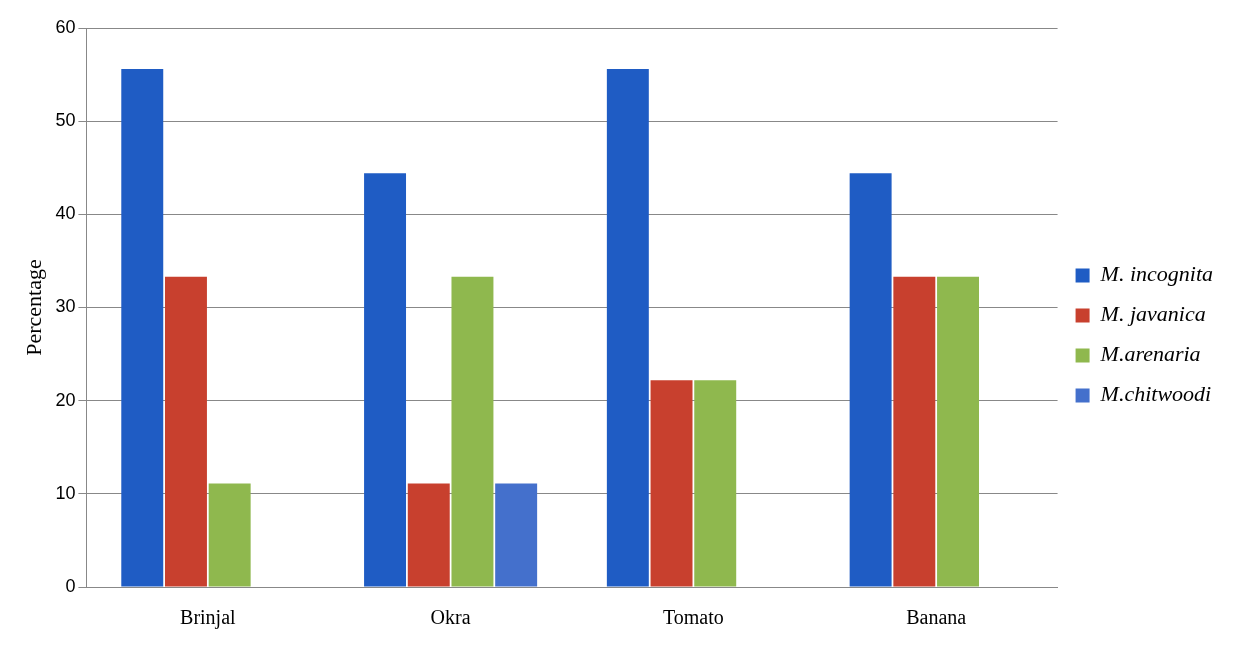 Image resolution: width=1255 pixels, height=665 pixels. What do you see at coordinates (65, 492) in the screenshot?
I see `y-tick-label: 10` at bounding box center [65, 492].